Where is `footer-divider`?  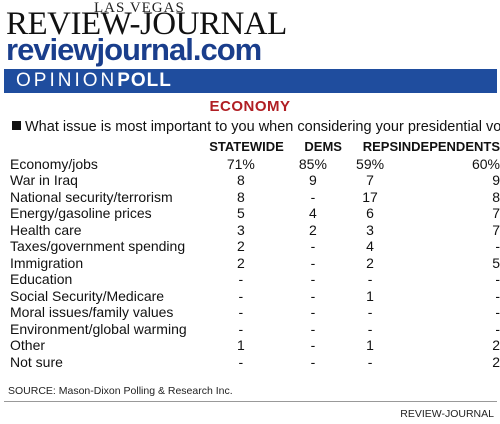 footer-divider is located at coordinates (250, 401).